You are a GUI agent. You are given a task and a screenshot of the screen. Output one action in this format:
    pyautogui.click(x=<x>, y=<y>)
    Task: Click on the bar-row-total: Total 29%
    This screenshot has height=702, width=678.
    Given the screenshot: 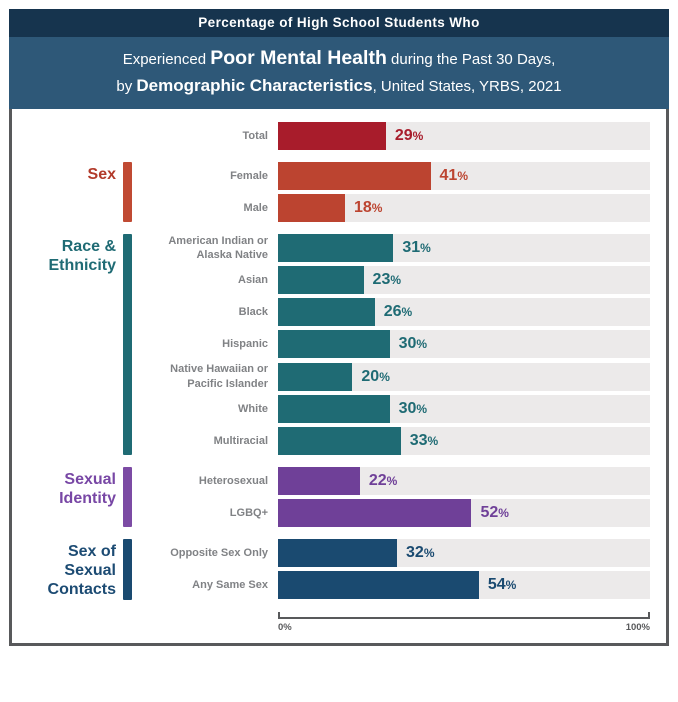 What is the action you would take?
    pyautogui.click(x=391, y=135)
    